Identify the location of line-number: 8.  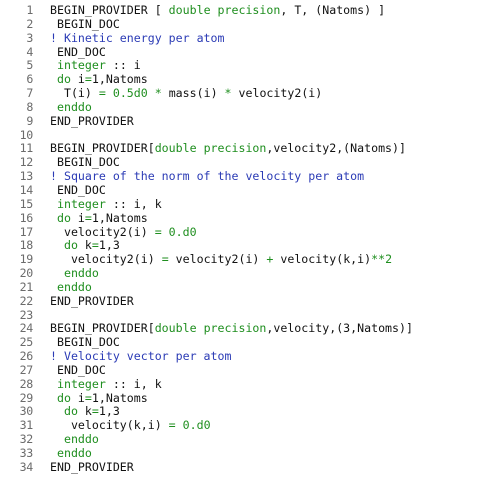
(29, 106).